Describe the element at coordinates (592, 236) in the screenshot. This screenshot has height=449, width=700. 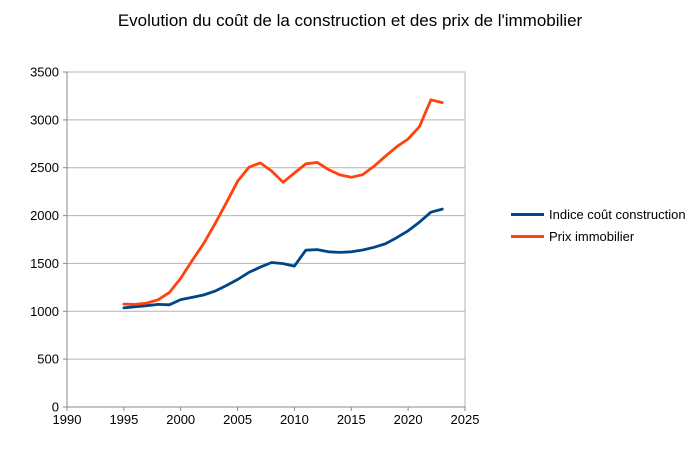
I see `legend-label-immobilier: Prix immobilier` at that location.